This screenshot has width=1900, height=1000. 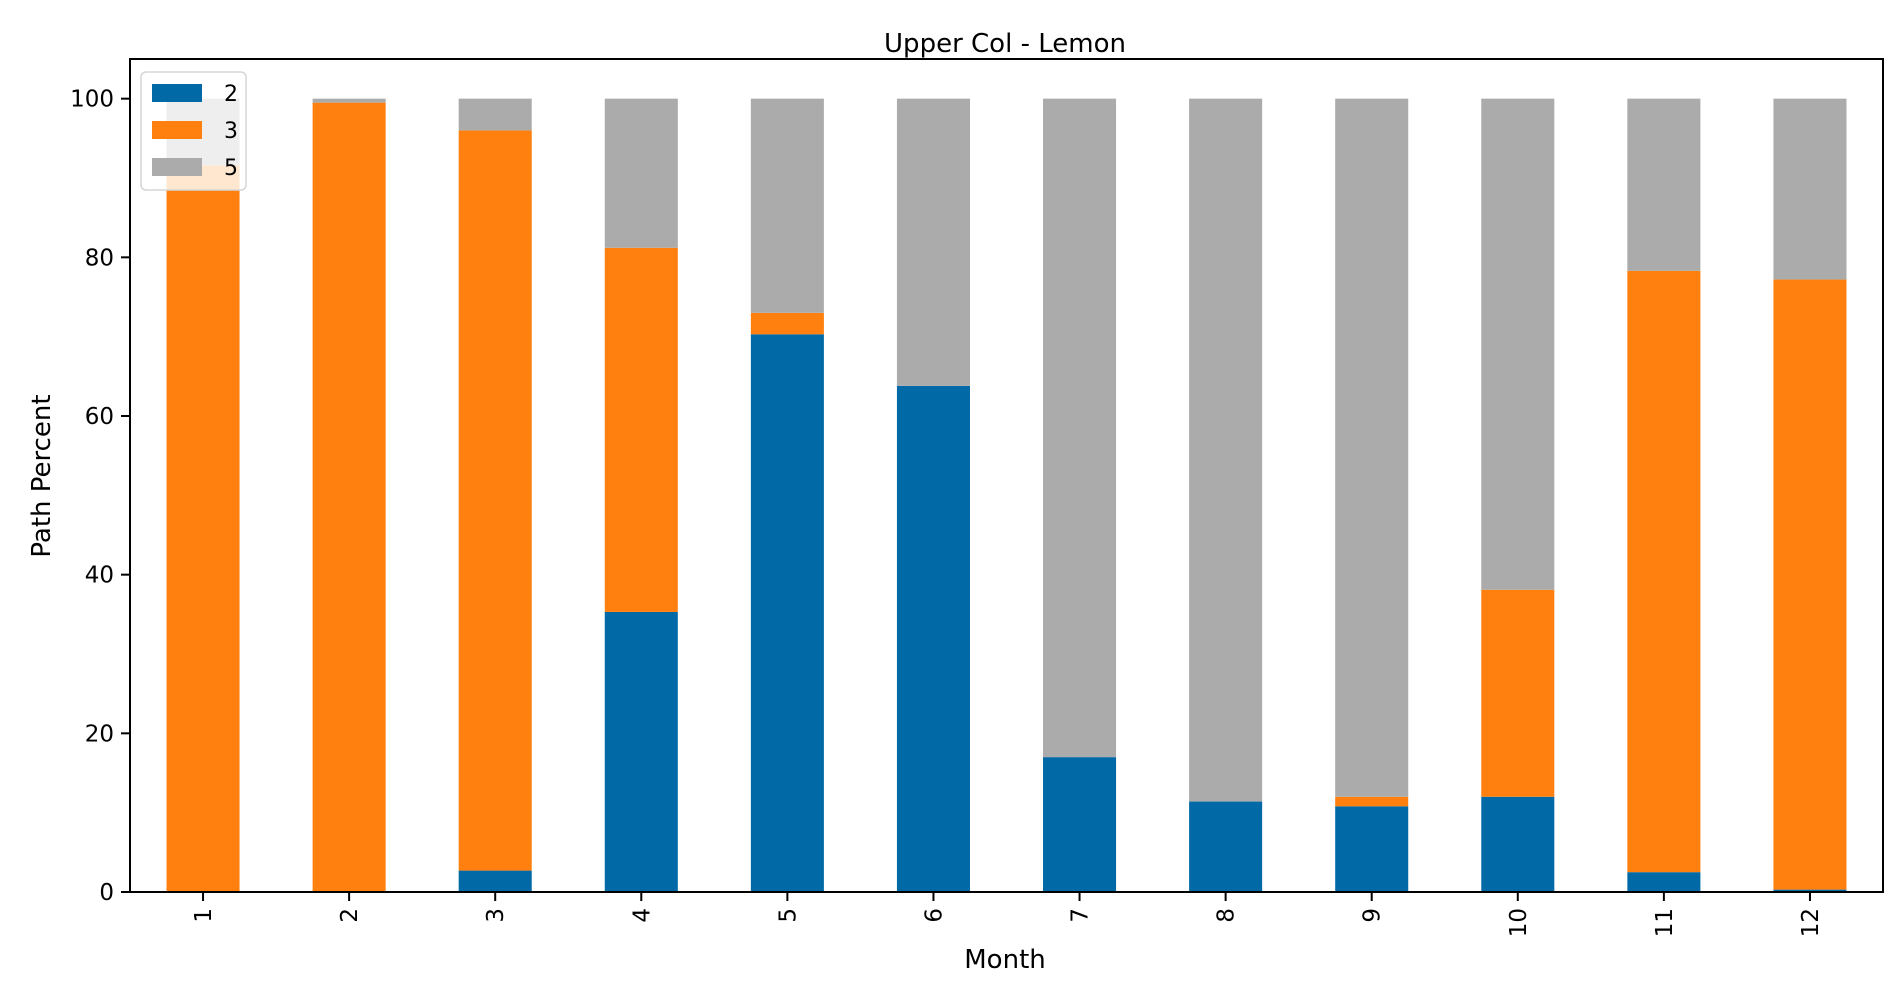 What do you see at coordinates (106, 893) in the screenshot?
I see `y-tick-label: 0` at bounding box center [106, 893].